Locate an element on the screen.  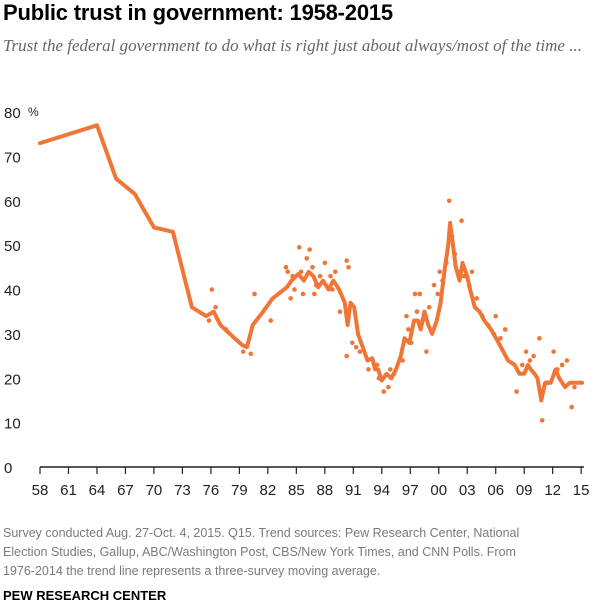
x-tick-label: 58 is located at coordinates (40, 490).